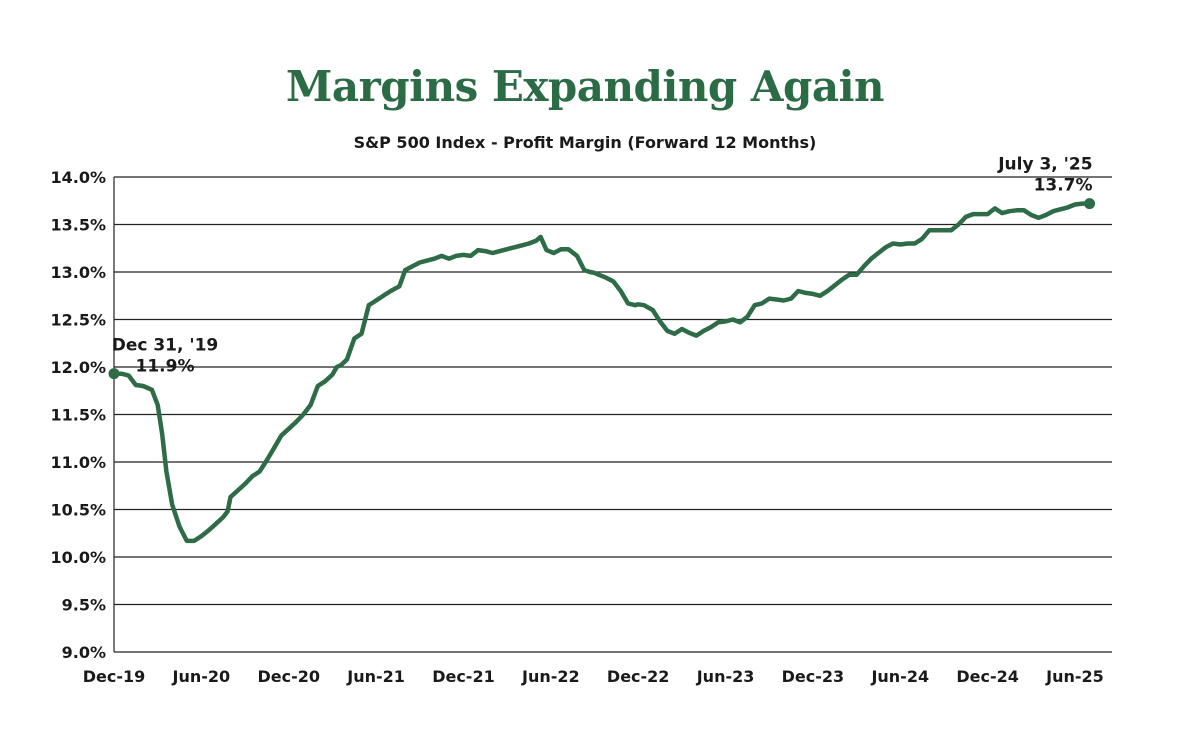 This screenshot has height=732, width=1200. Describe the element at coordinates (78, 557) in the screenshot. I see `y-tick-label: 10.0%` at that location.